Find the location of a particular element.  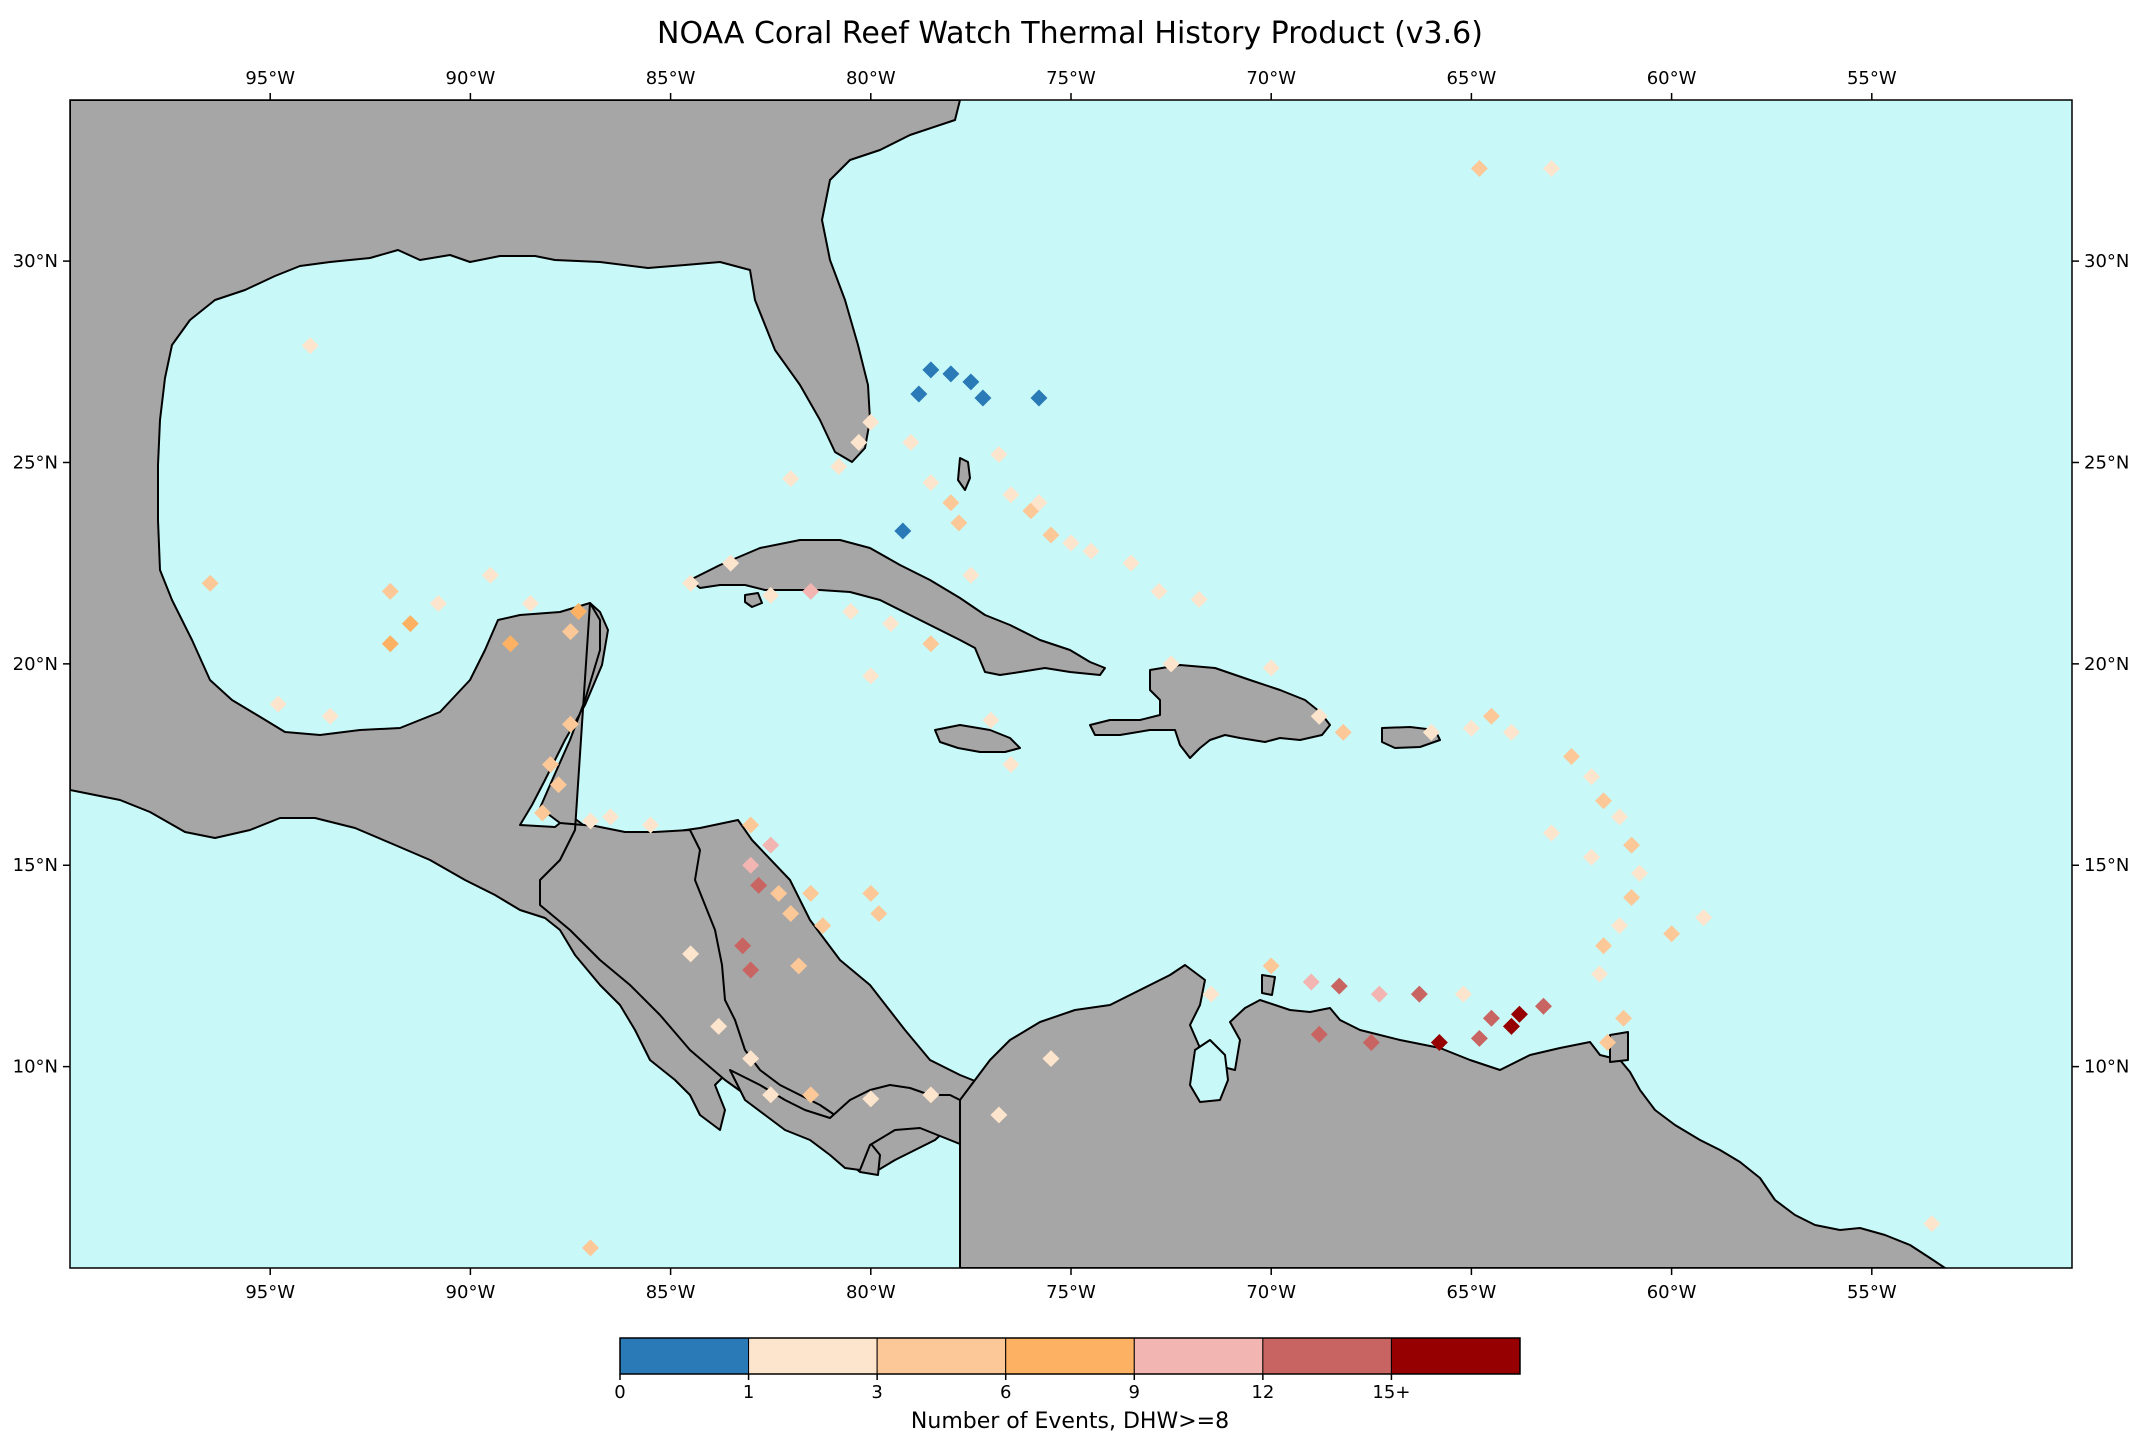

land-jamaica is located at coordinates (977, 738).